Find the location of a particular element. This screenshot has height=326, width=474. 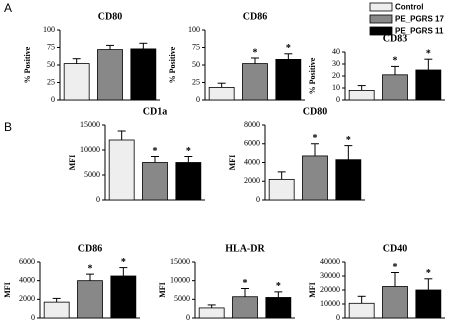

panel-label: B is located at coordinates (8, 127).